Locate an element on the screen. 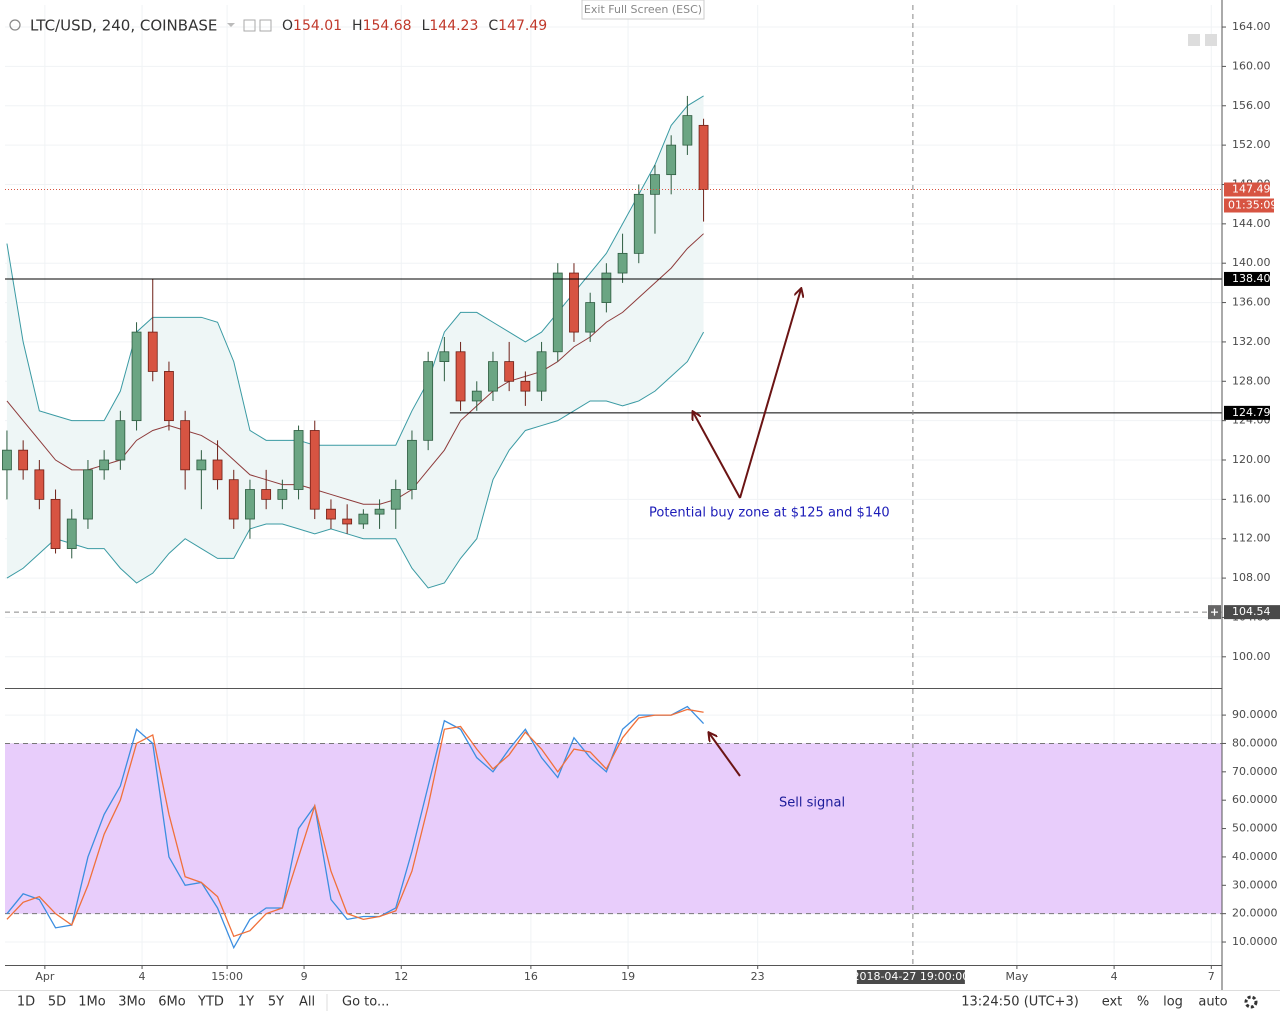 The image size is (1280, 1024). ohlc-value: 154.01 is located at coordinates (317, 26).